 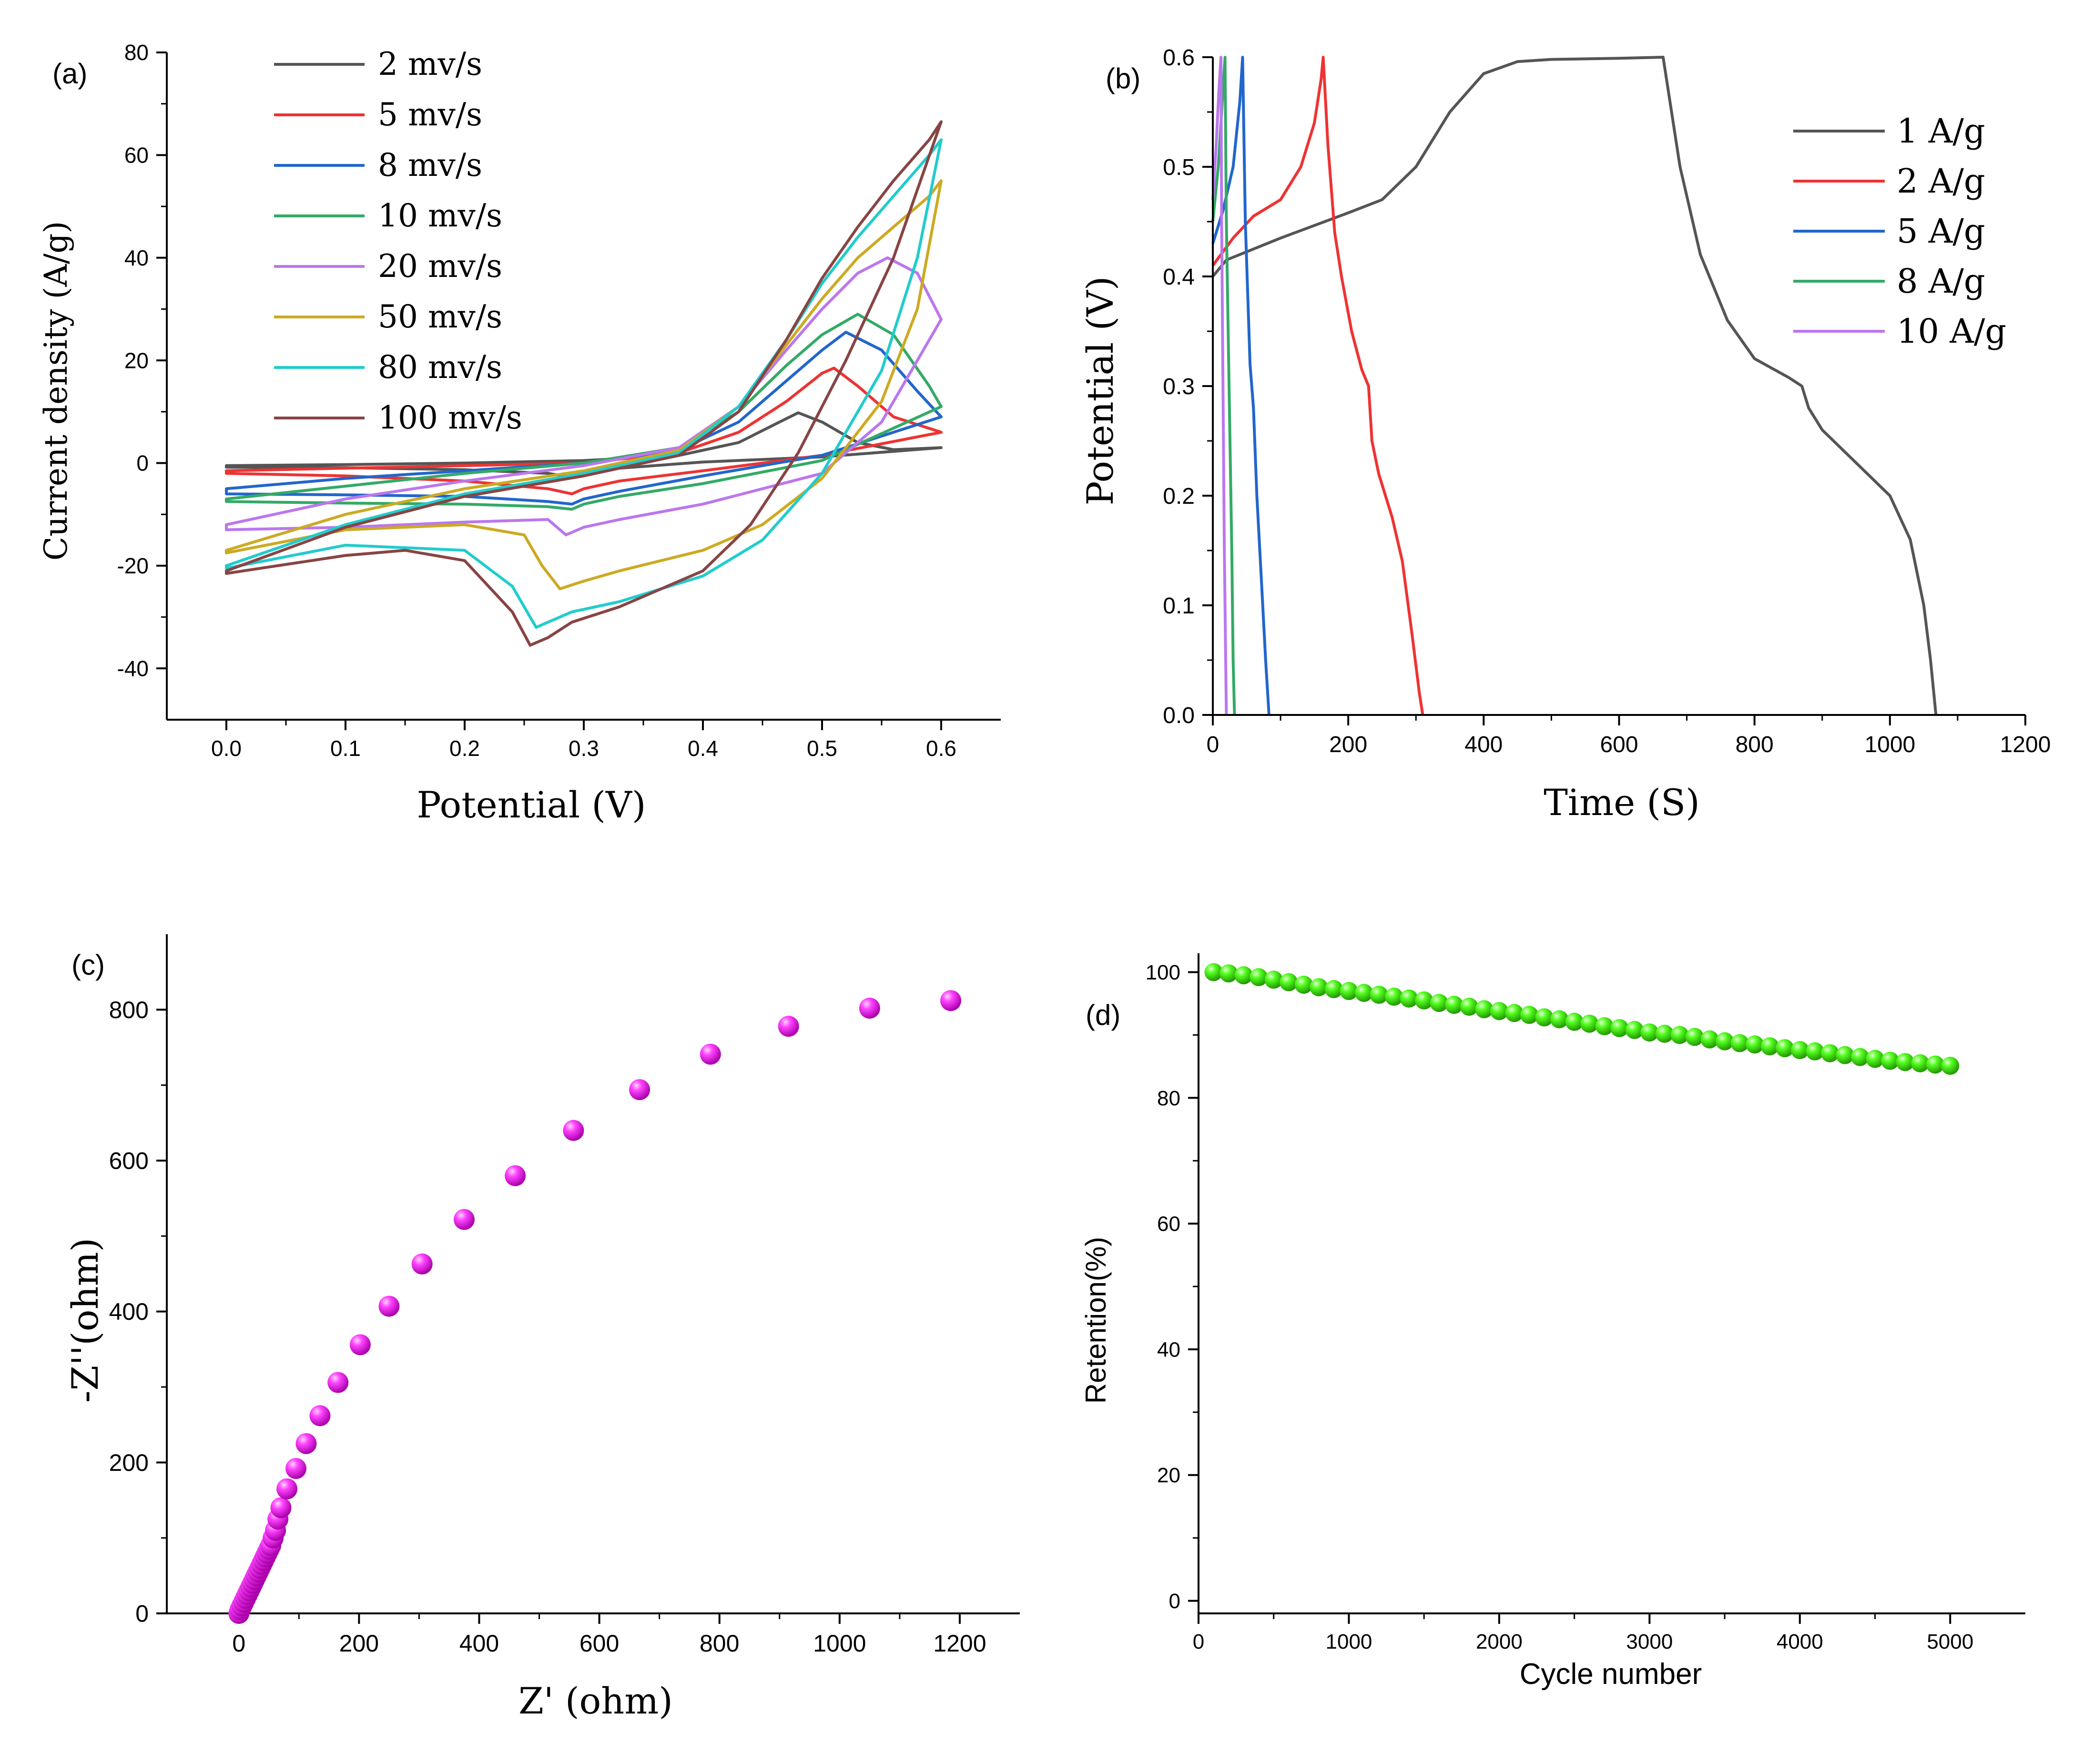 What do you see at coordinates (129, 1462) in the screenshot?
I see `y-tick-label: 200` at bounding box center [129, 1462].